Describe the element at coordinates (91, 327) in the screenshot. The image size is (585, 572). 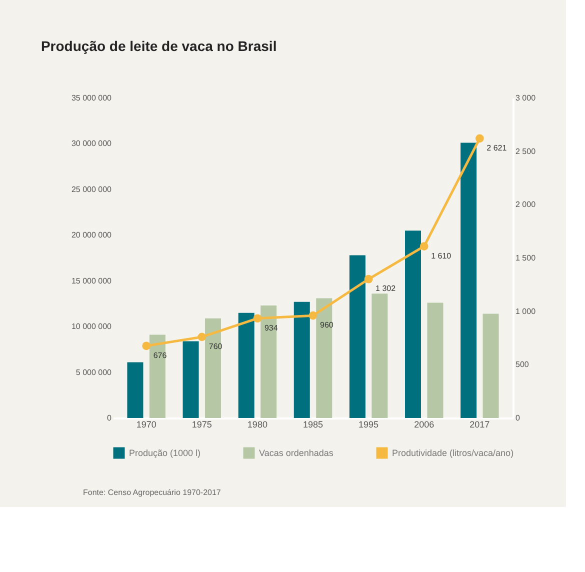
I see `y-tick-label: 10 000 000` at that location.